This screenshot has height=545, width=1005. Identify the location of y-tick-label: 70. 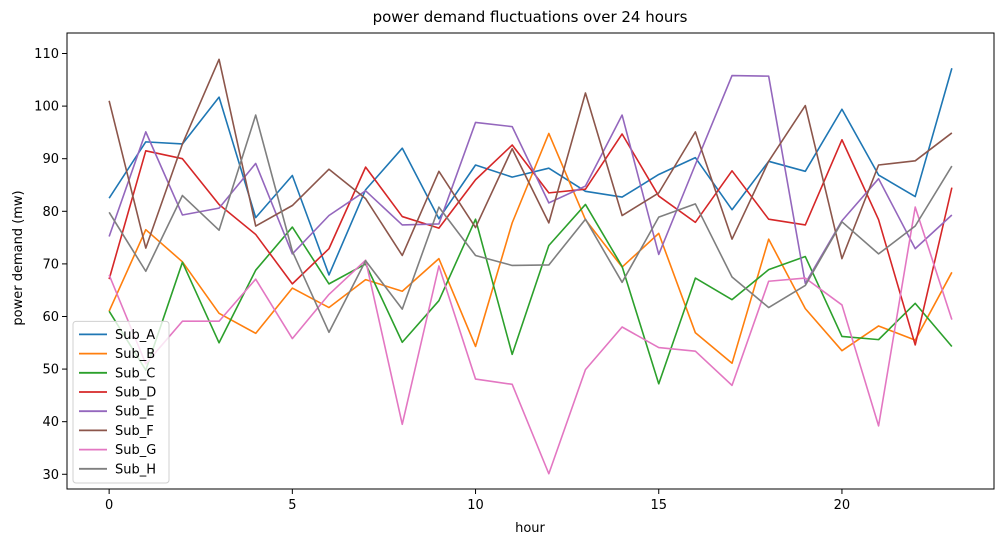
(50, 264).